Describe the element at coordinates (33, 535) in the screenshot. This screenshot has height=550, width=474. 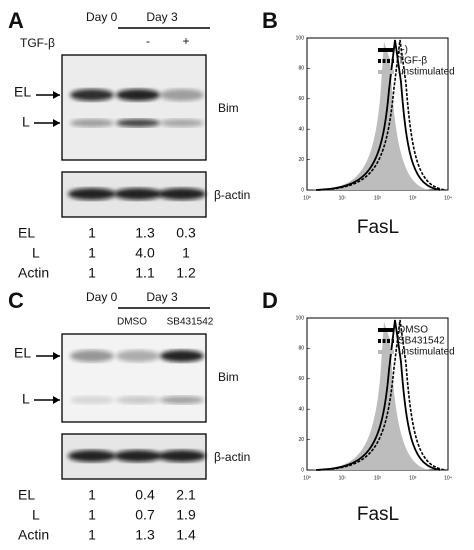
I see `row-label: Actin` at that location.